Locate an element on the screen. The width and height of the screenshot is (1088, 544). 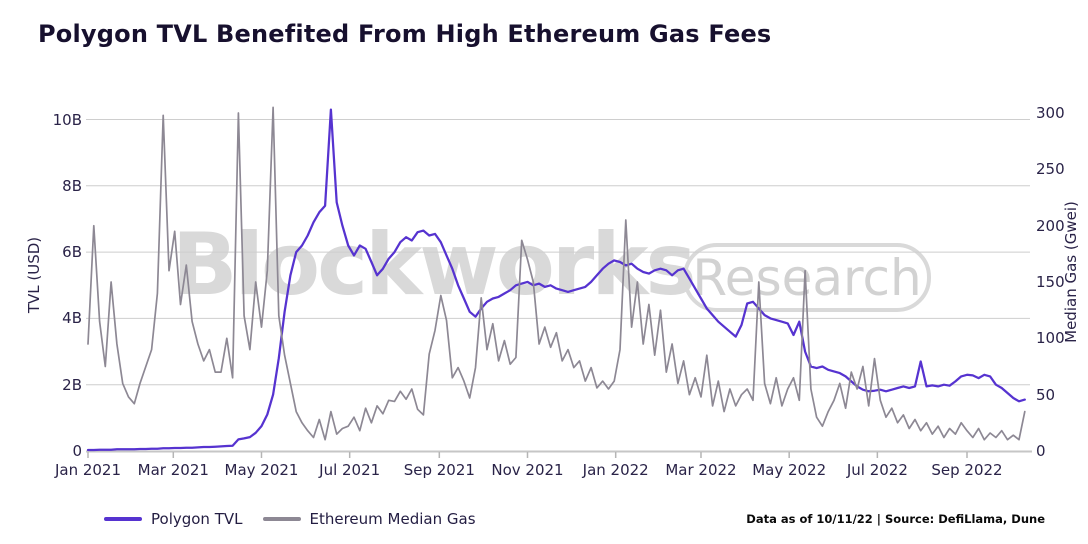
x-axis-tick-label: Mar 2021 is located at coordinates (173, 470).